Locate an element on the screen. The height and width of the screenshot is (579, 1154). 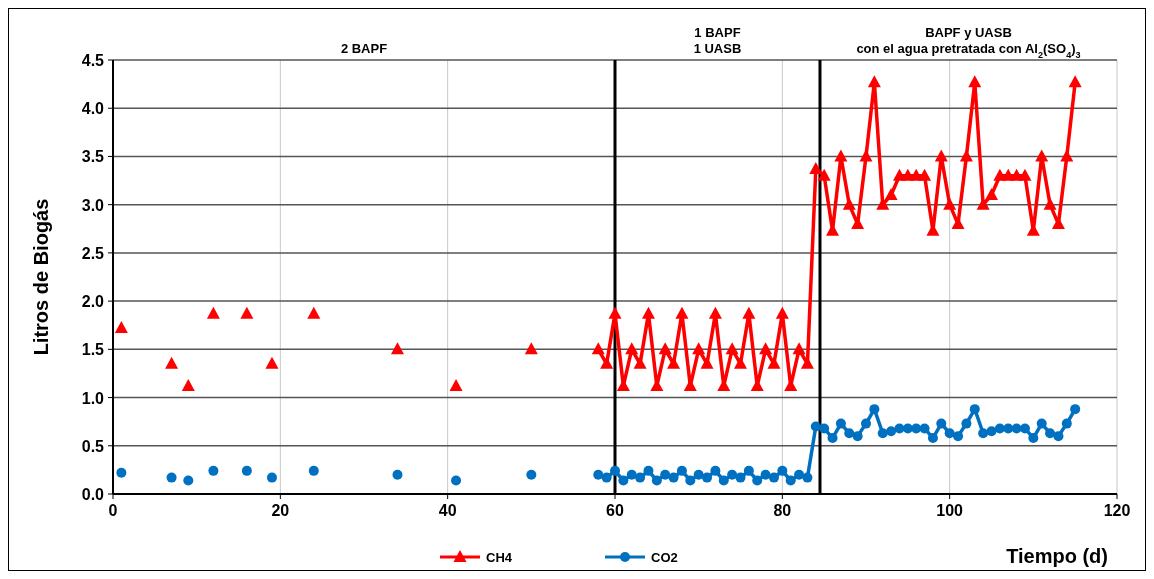
x-tick-label: 40 is located at coordinates (447, 510).